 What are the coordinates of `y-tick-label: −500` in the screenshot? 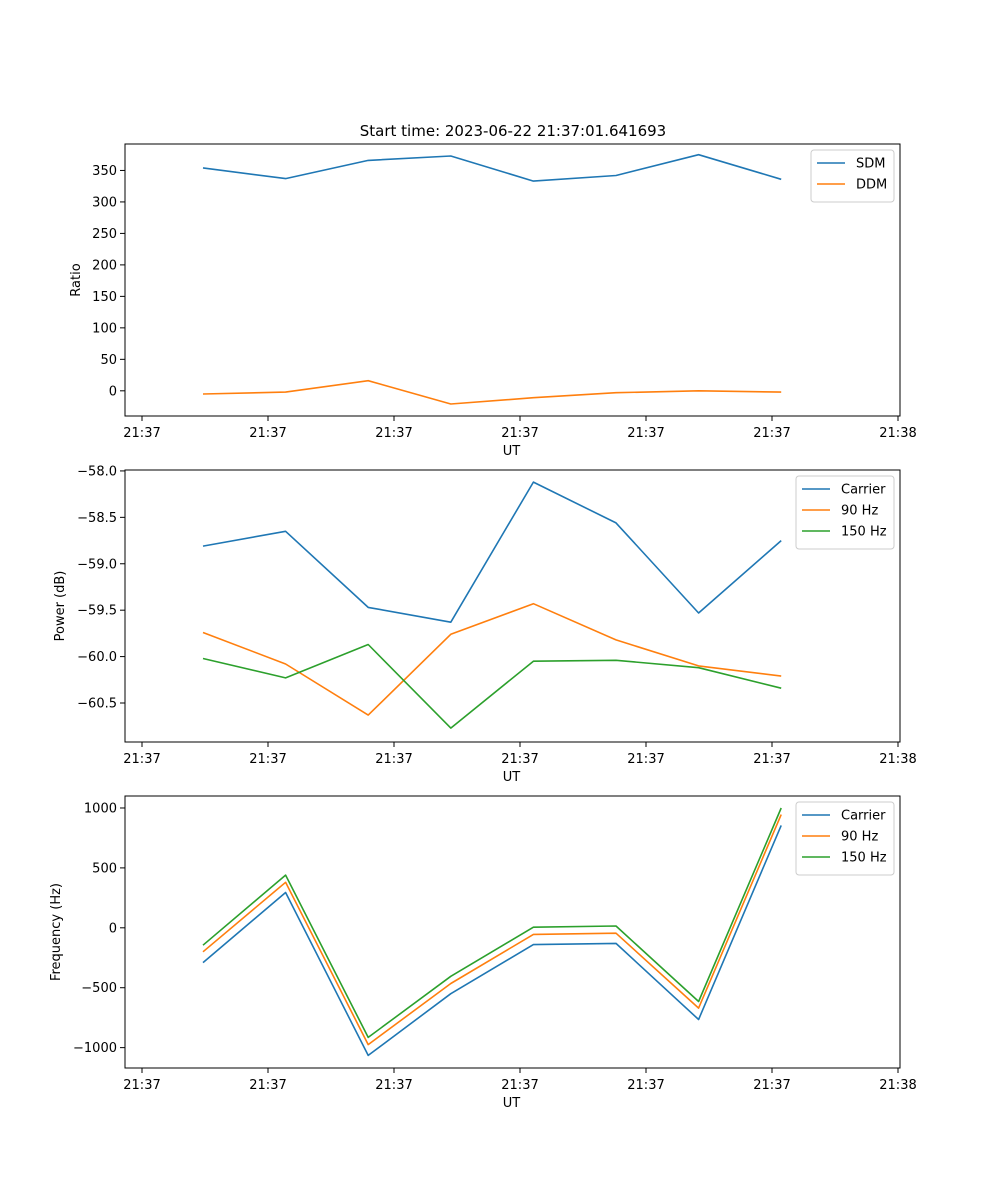 It's located at (99, 988).